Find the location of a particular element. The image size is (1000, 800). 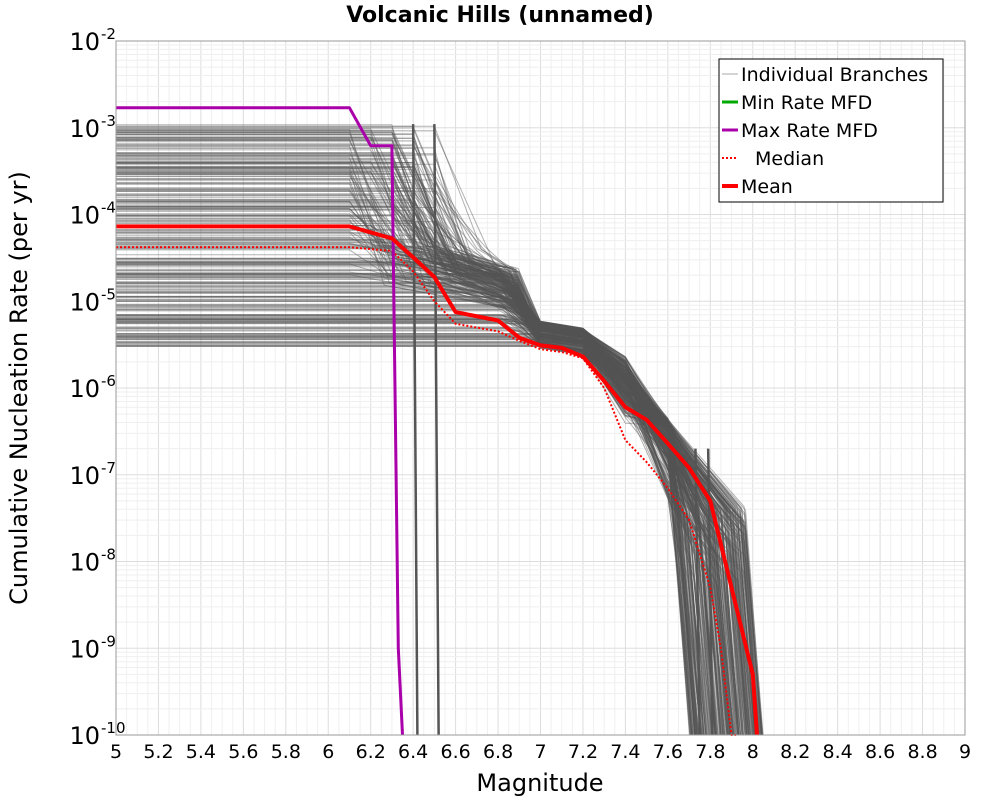

legend-item-median: Median is located at coordinates (773, 159).